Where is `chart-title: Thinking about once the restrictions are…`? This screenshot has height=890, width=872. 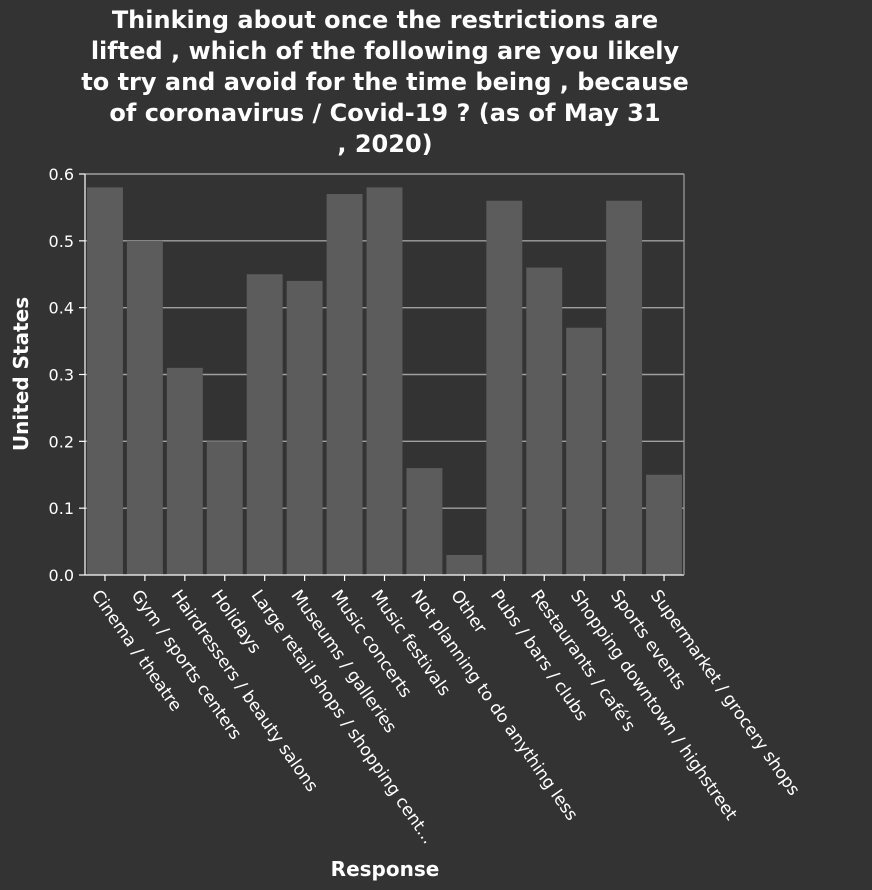
chart-title: Thinking about once the restrictions are… is located at coordinates (385, 82).